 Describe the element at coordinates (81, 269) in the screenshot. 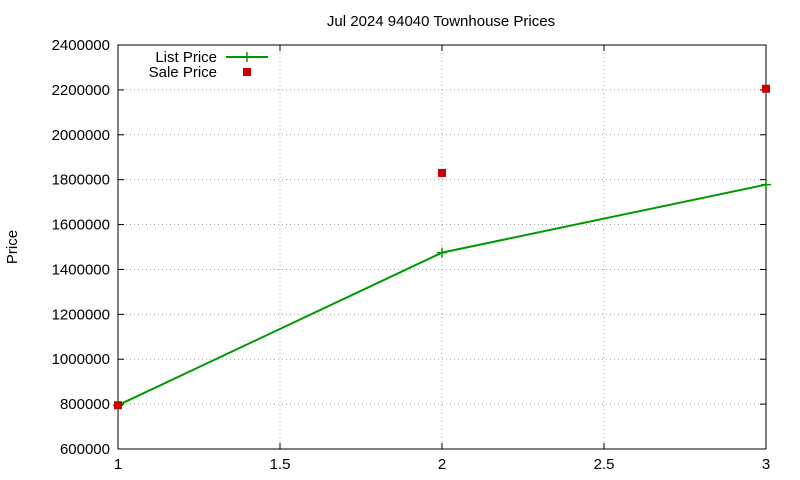

I see `y-tick-label: 1400000` at that location.